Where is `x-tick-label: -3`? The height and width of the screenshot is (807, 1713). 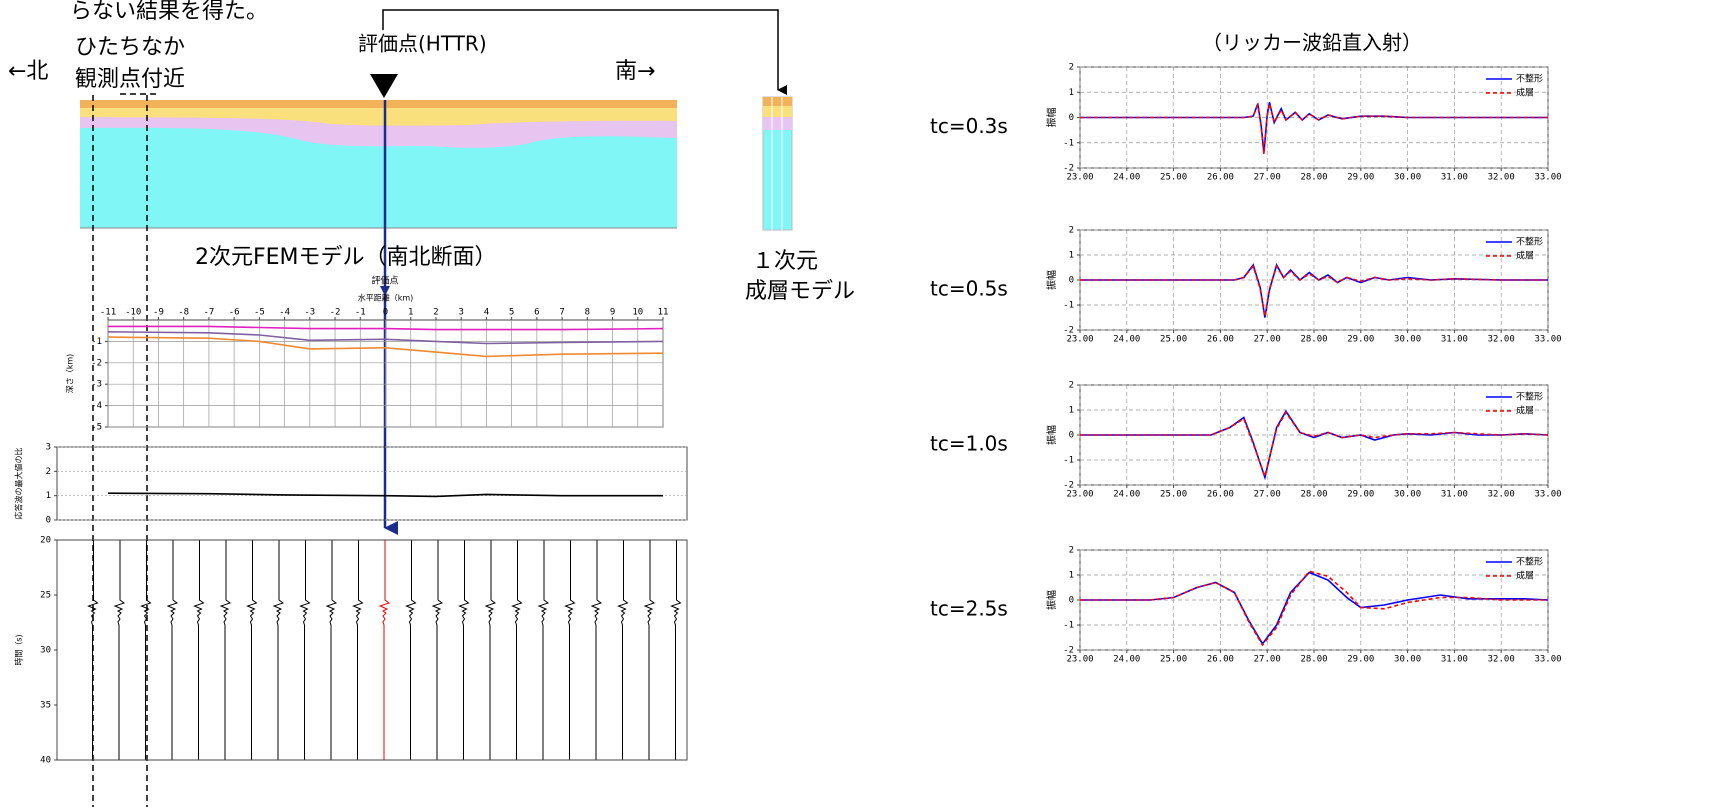
x-tick-label: -3 is located at coordinates (309, 313).